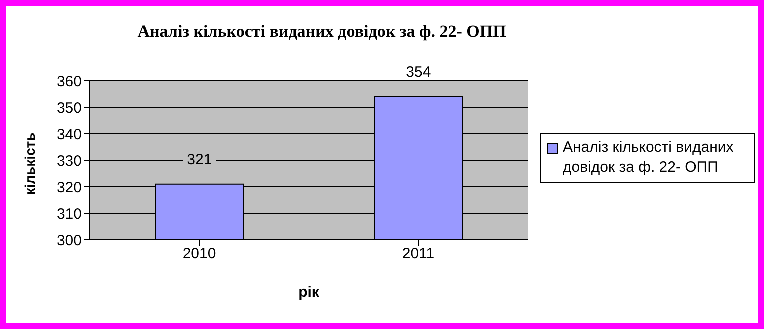  Describe the element at coordinates (69, 161) in the screenshot. I see `y-tick-label: 330` at that location.